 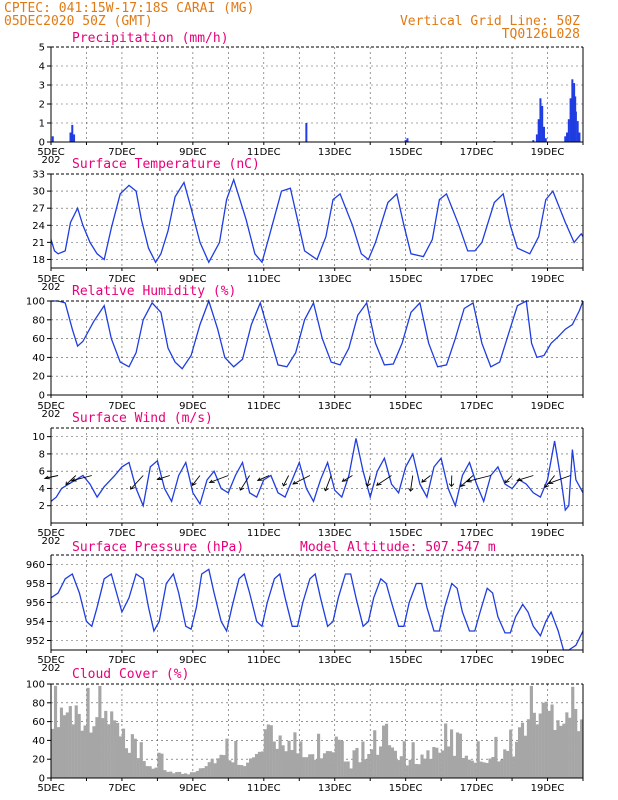 What do you see at coordinates (477, 660) in the screenshot?
I see `pressure-xtick-label: 17DEC` at bounding box center [477, 660].